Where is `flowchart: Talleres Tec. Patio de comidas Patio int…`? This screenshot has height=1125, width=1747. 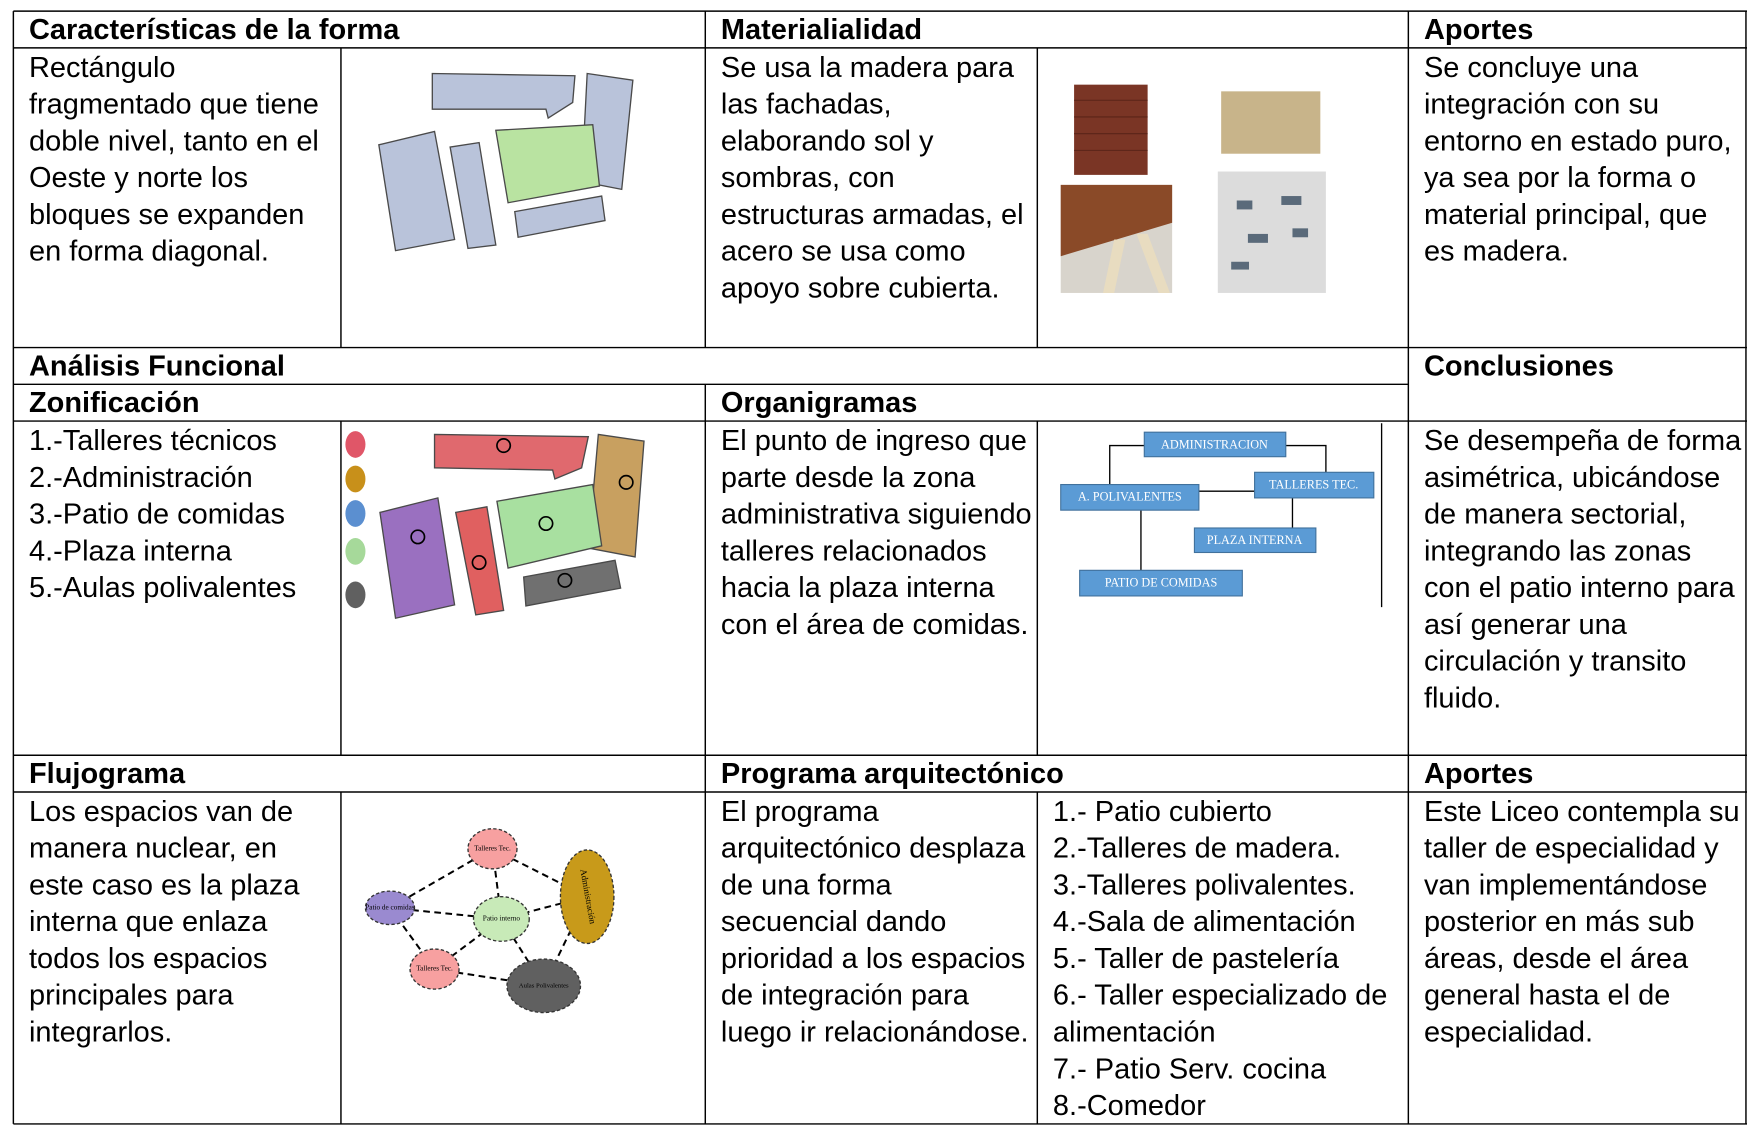
flowchart: Talleres Tec. Patio de comidas Patio int… is located at coordinates (489, 921).